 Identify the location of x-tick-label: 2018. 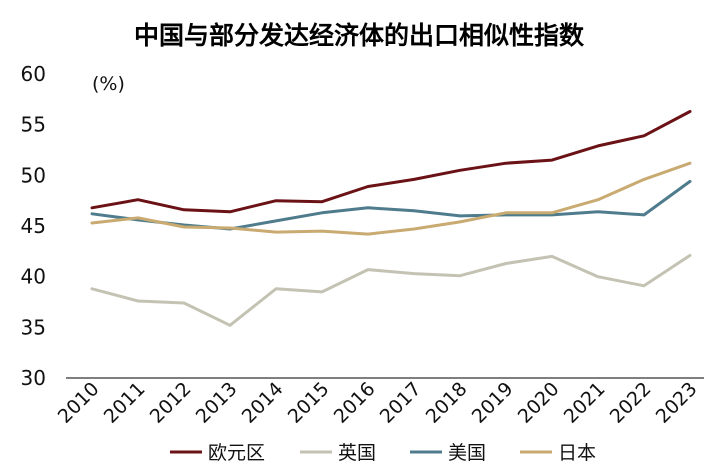
(447, 403).